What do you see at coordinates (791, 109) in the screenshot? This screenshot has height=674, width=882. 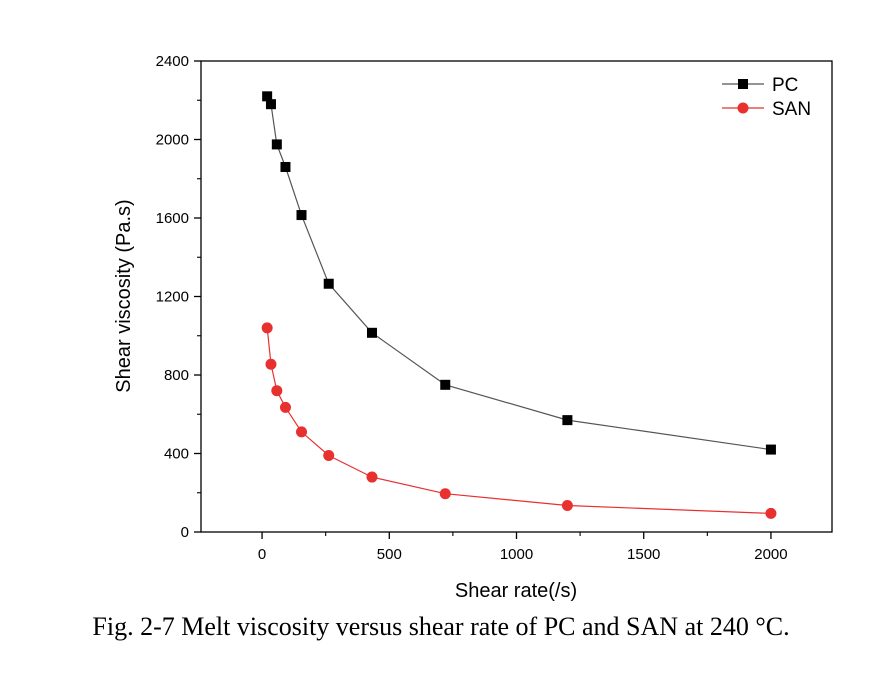 I see `san-legend-label: SAN` at bounding box center [791, 109].